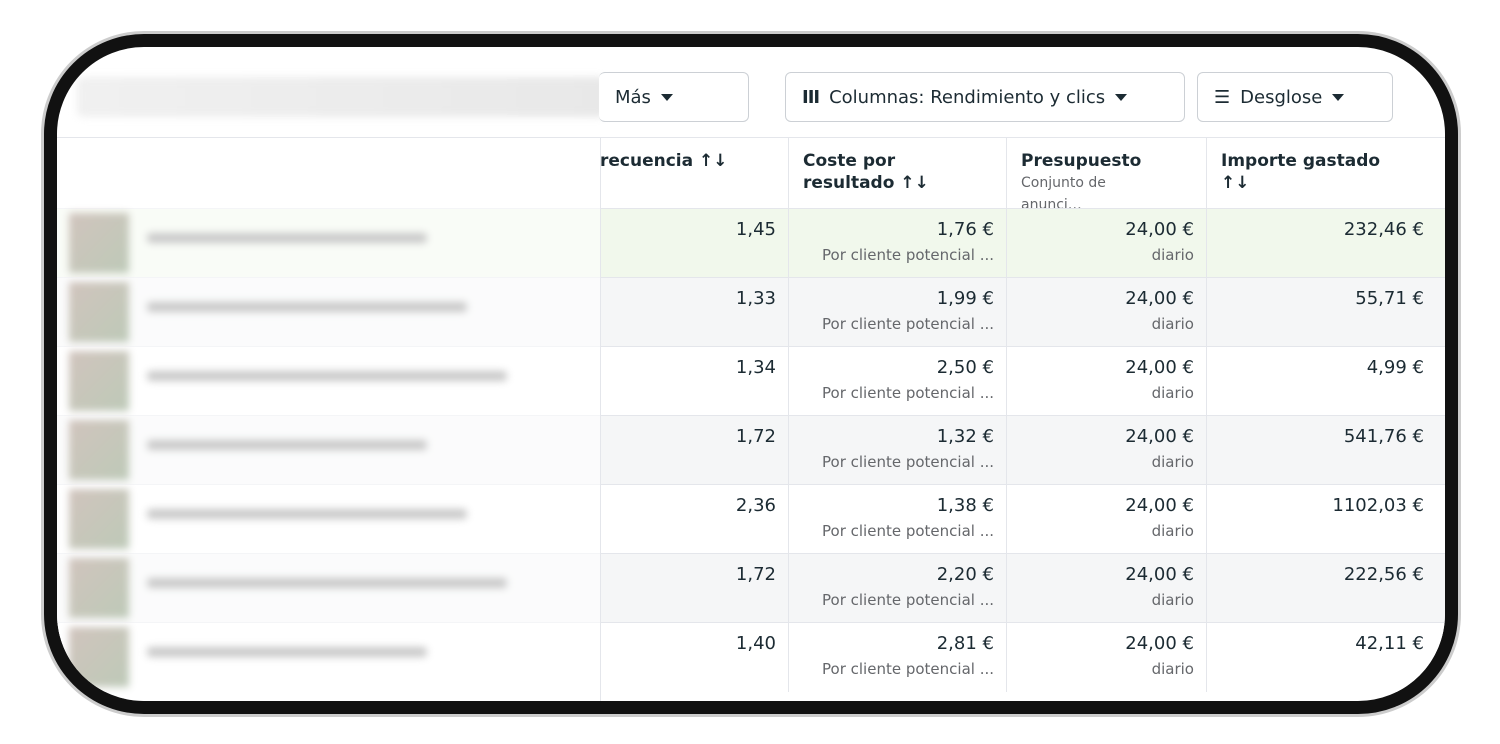 The width and height of the screenshot is (1500, 744). I want to click on cell-value: 1,40, so click(755, 643).